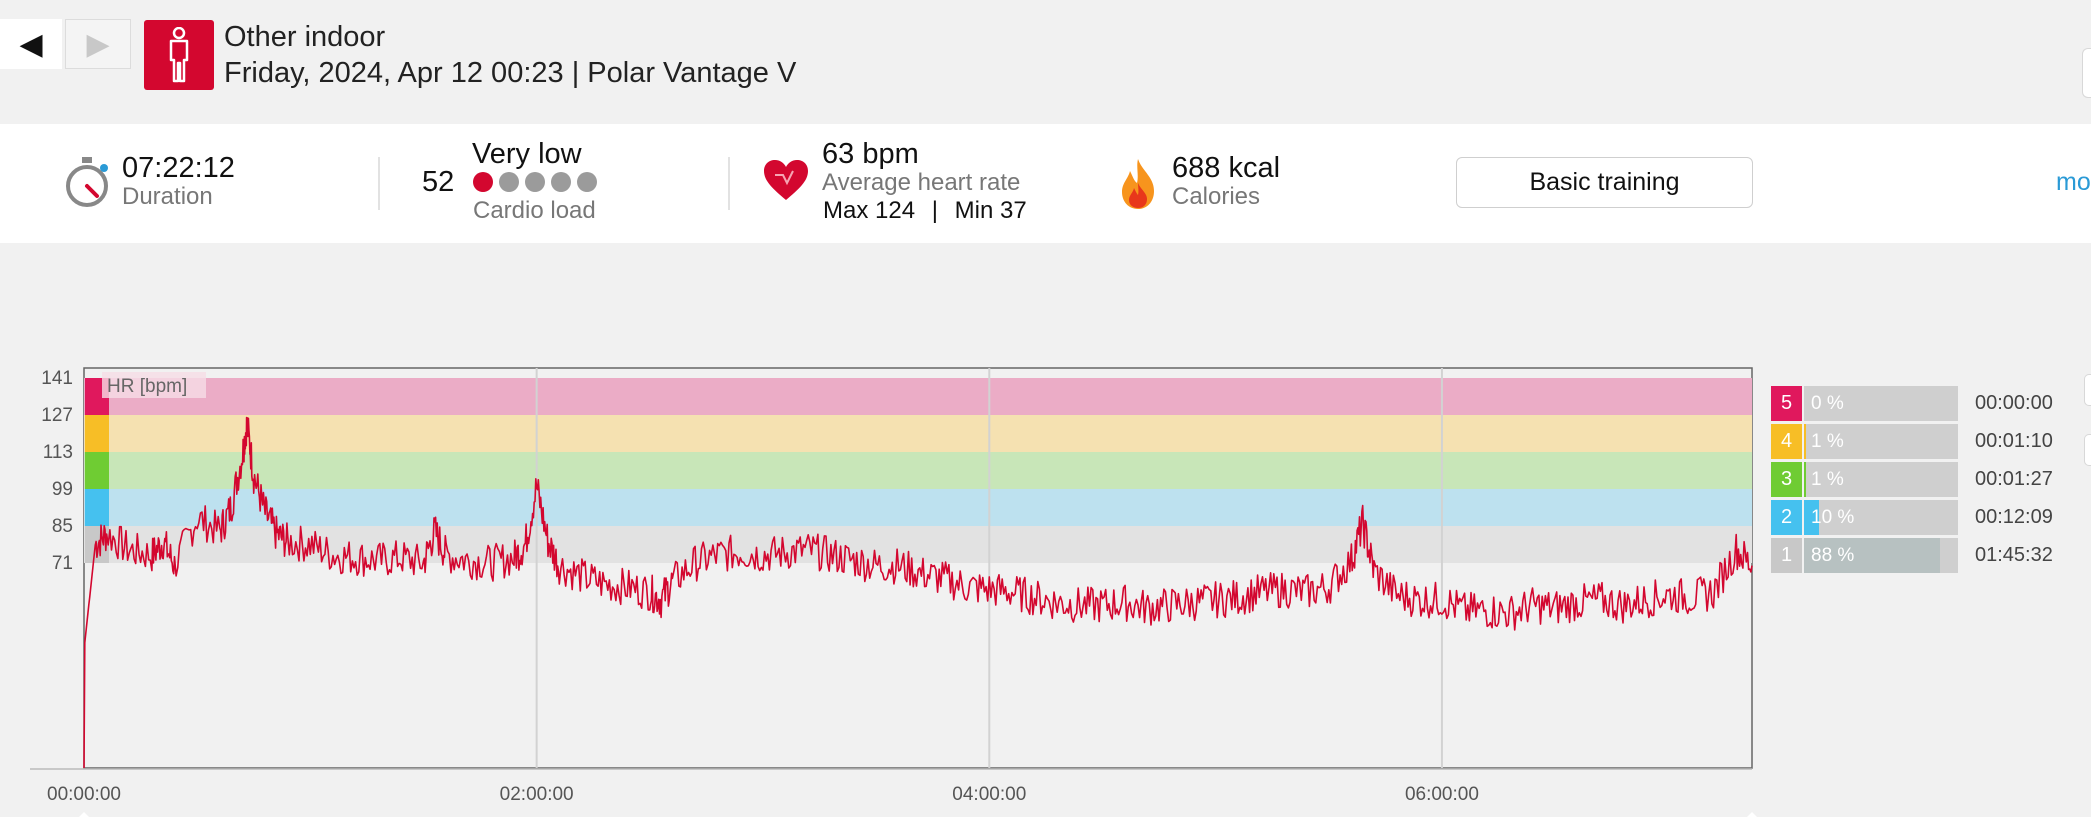 The image size is (2091, 817). I want to click on zone-row: 5 0 % 00:00:00, so click(1912, 403).